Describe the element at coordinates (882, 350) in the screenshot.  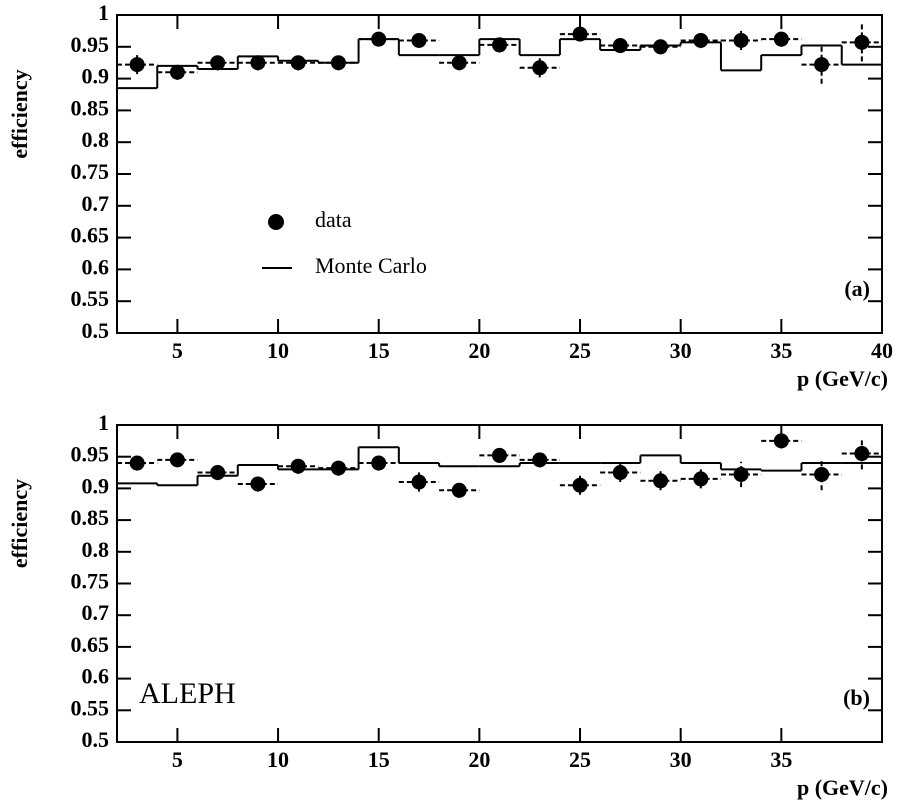
I see `x-tick-label: 40` at that location.